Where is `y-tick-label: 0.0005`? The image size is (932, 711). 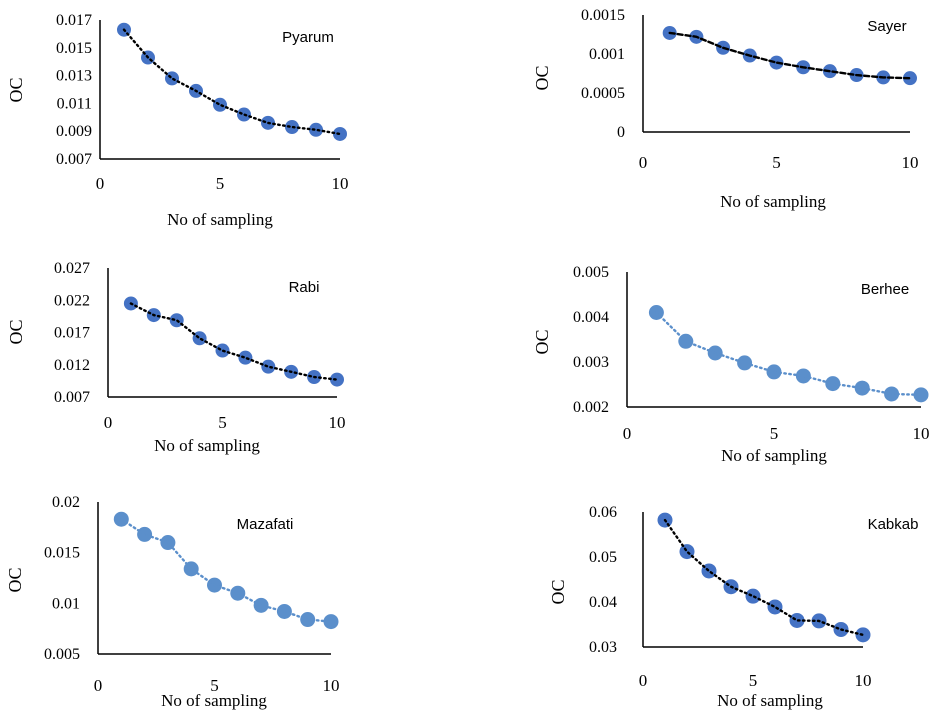 y-tick-label: 0.0005 is located at coordinates (603, 93).